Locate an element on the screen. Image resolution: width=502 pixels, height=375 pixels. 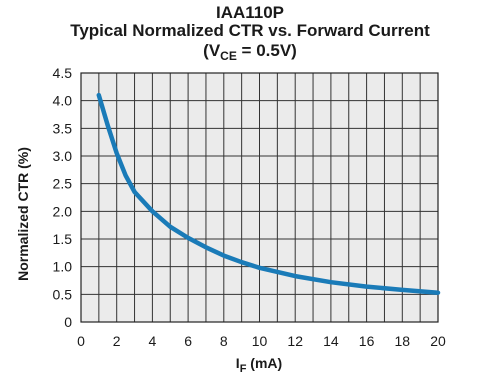
x-tick-label: 2 is located at coordinates (117, 341).